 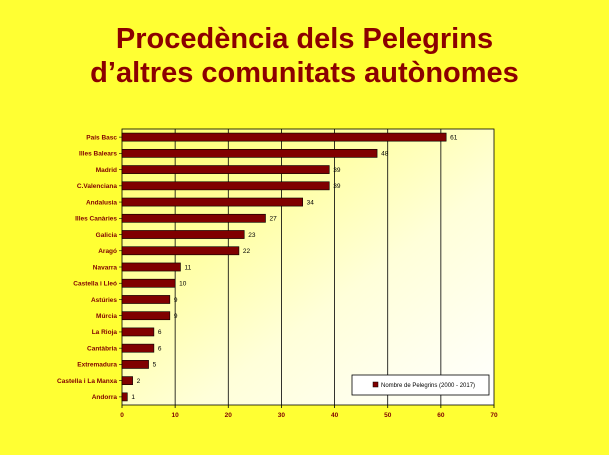 I want to click on legend-box, so click(x=420, y=385).